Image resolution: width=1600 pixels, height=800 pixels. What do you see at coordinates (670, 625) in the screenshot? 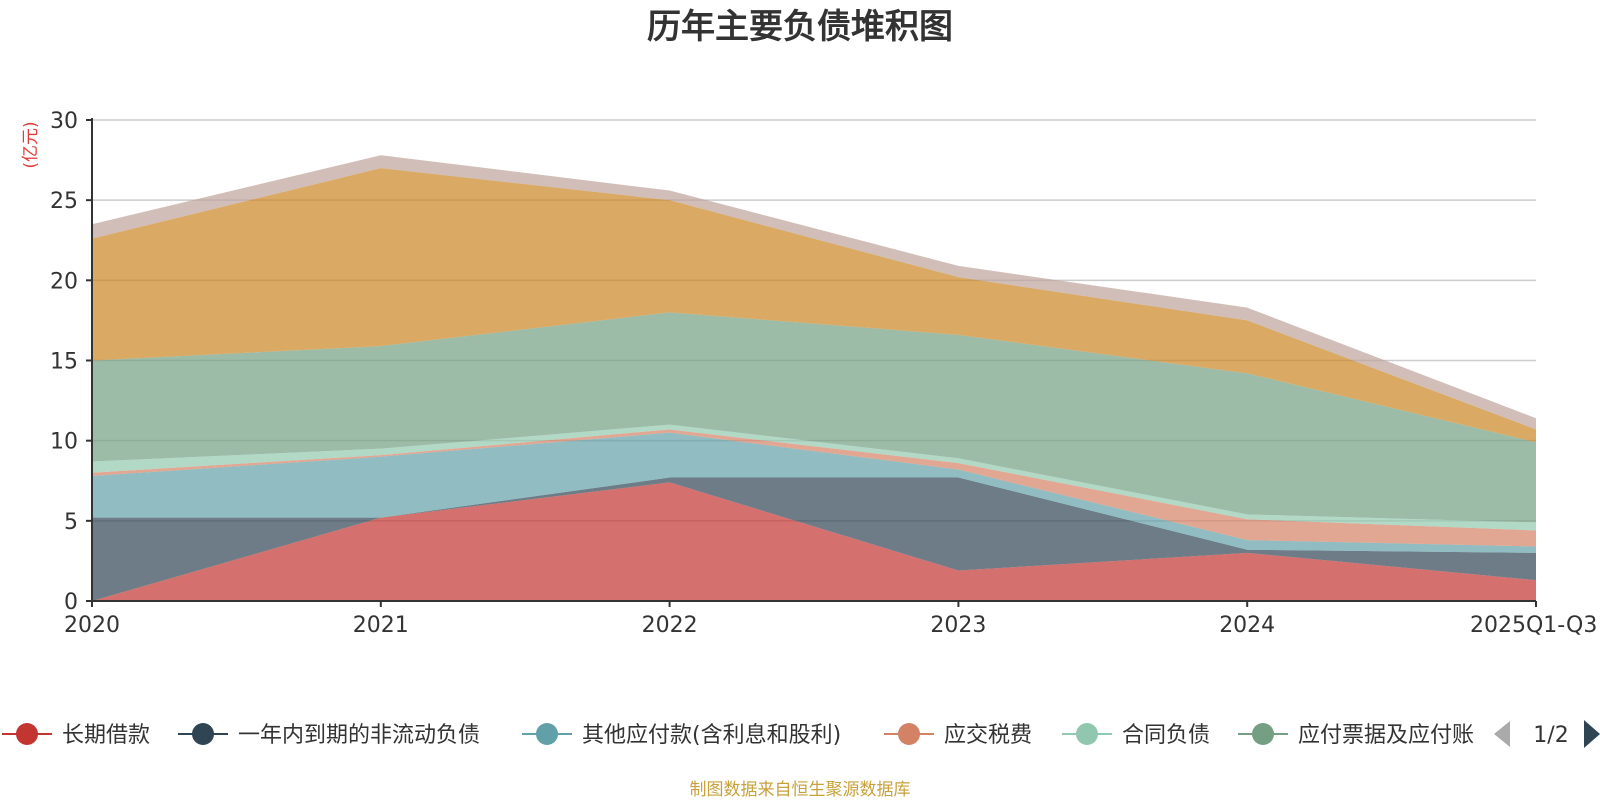
I see `x-tick-label: 2022` at bounding box center [670, 625].